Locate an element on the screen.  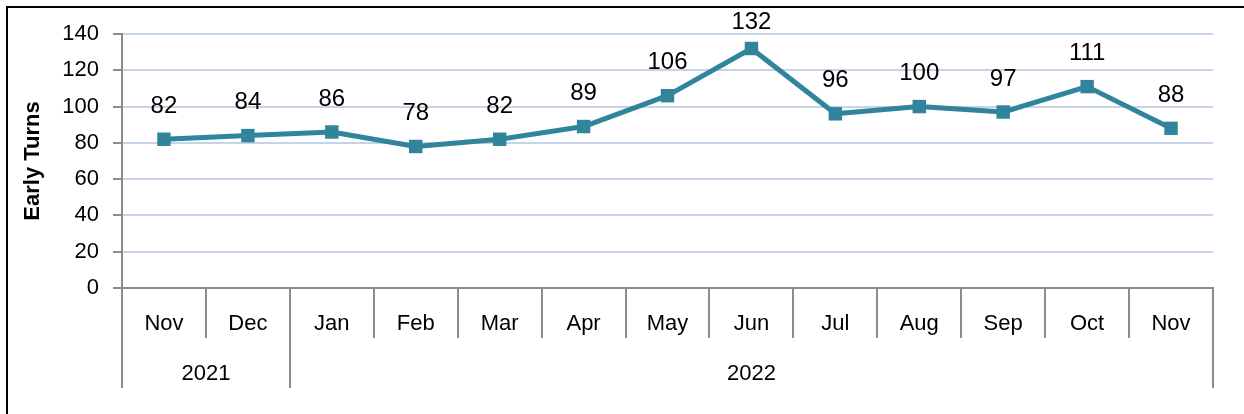
x-tick-label: Sep is located at coordinates (1003, 323).